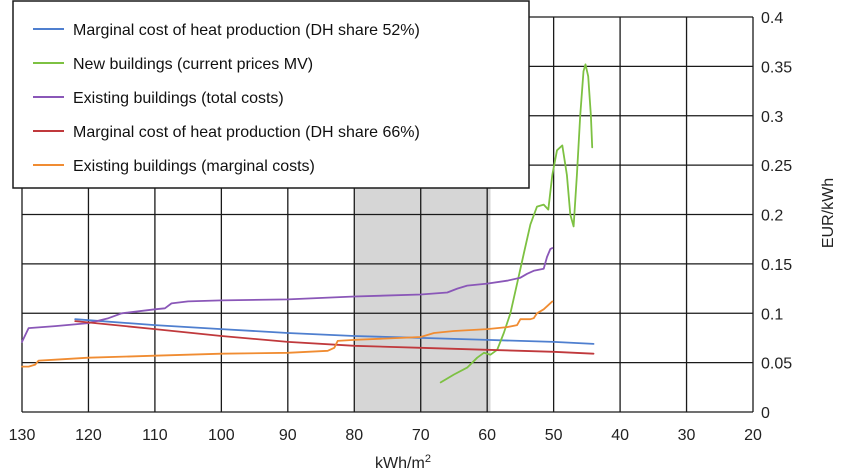 The height and width of the screenshot is (472, 842). Describe the element at coordinates (487, 435) in the screenshot. I see `x-tick-label: 60` at that location.